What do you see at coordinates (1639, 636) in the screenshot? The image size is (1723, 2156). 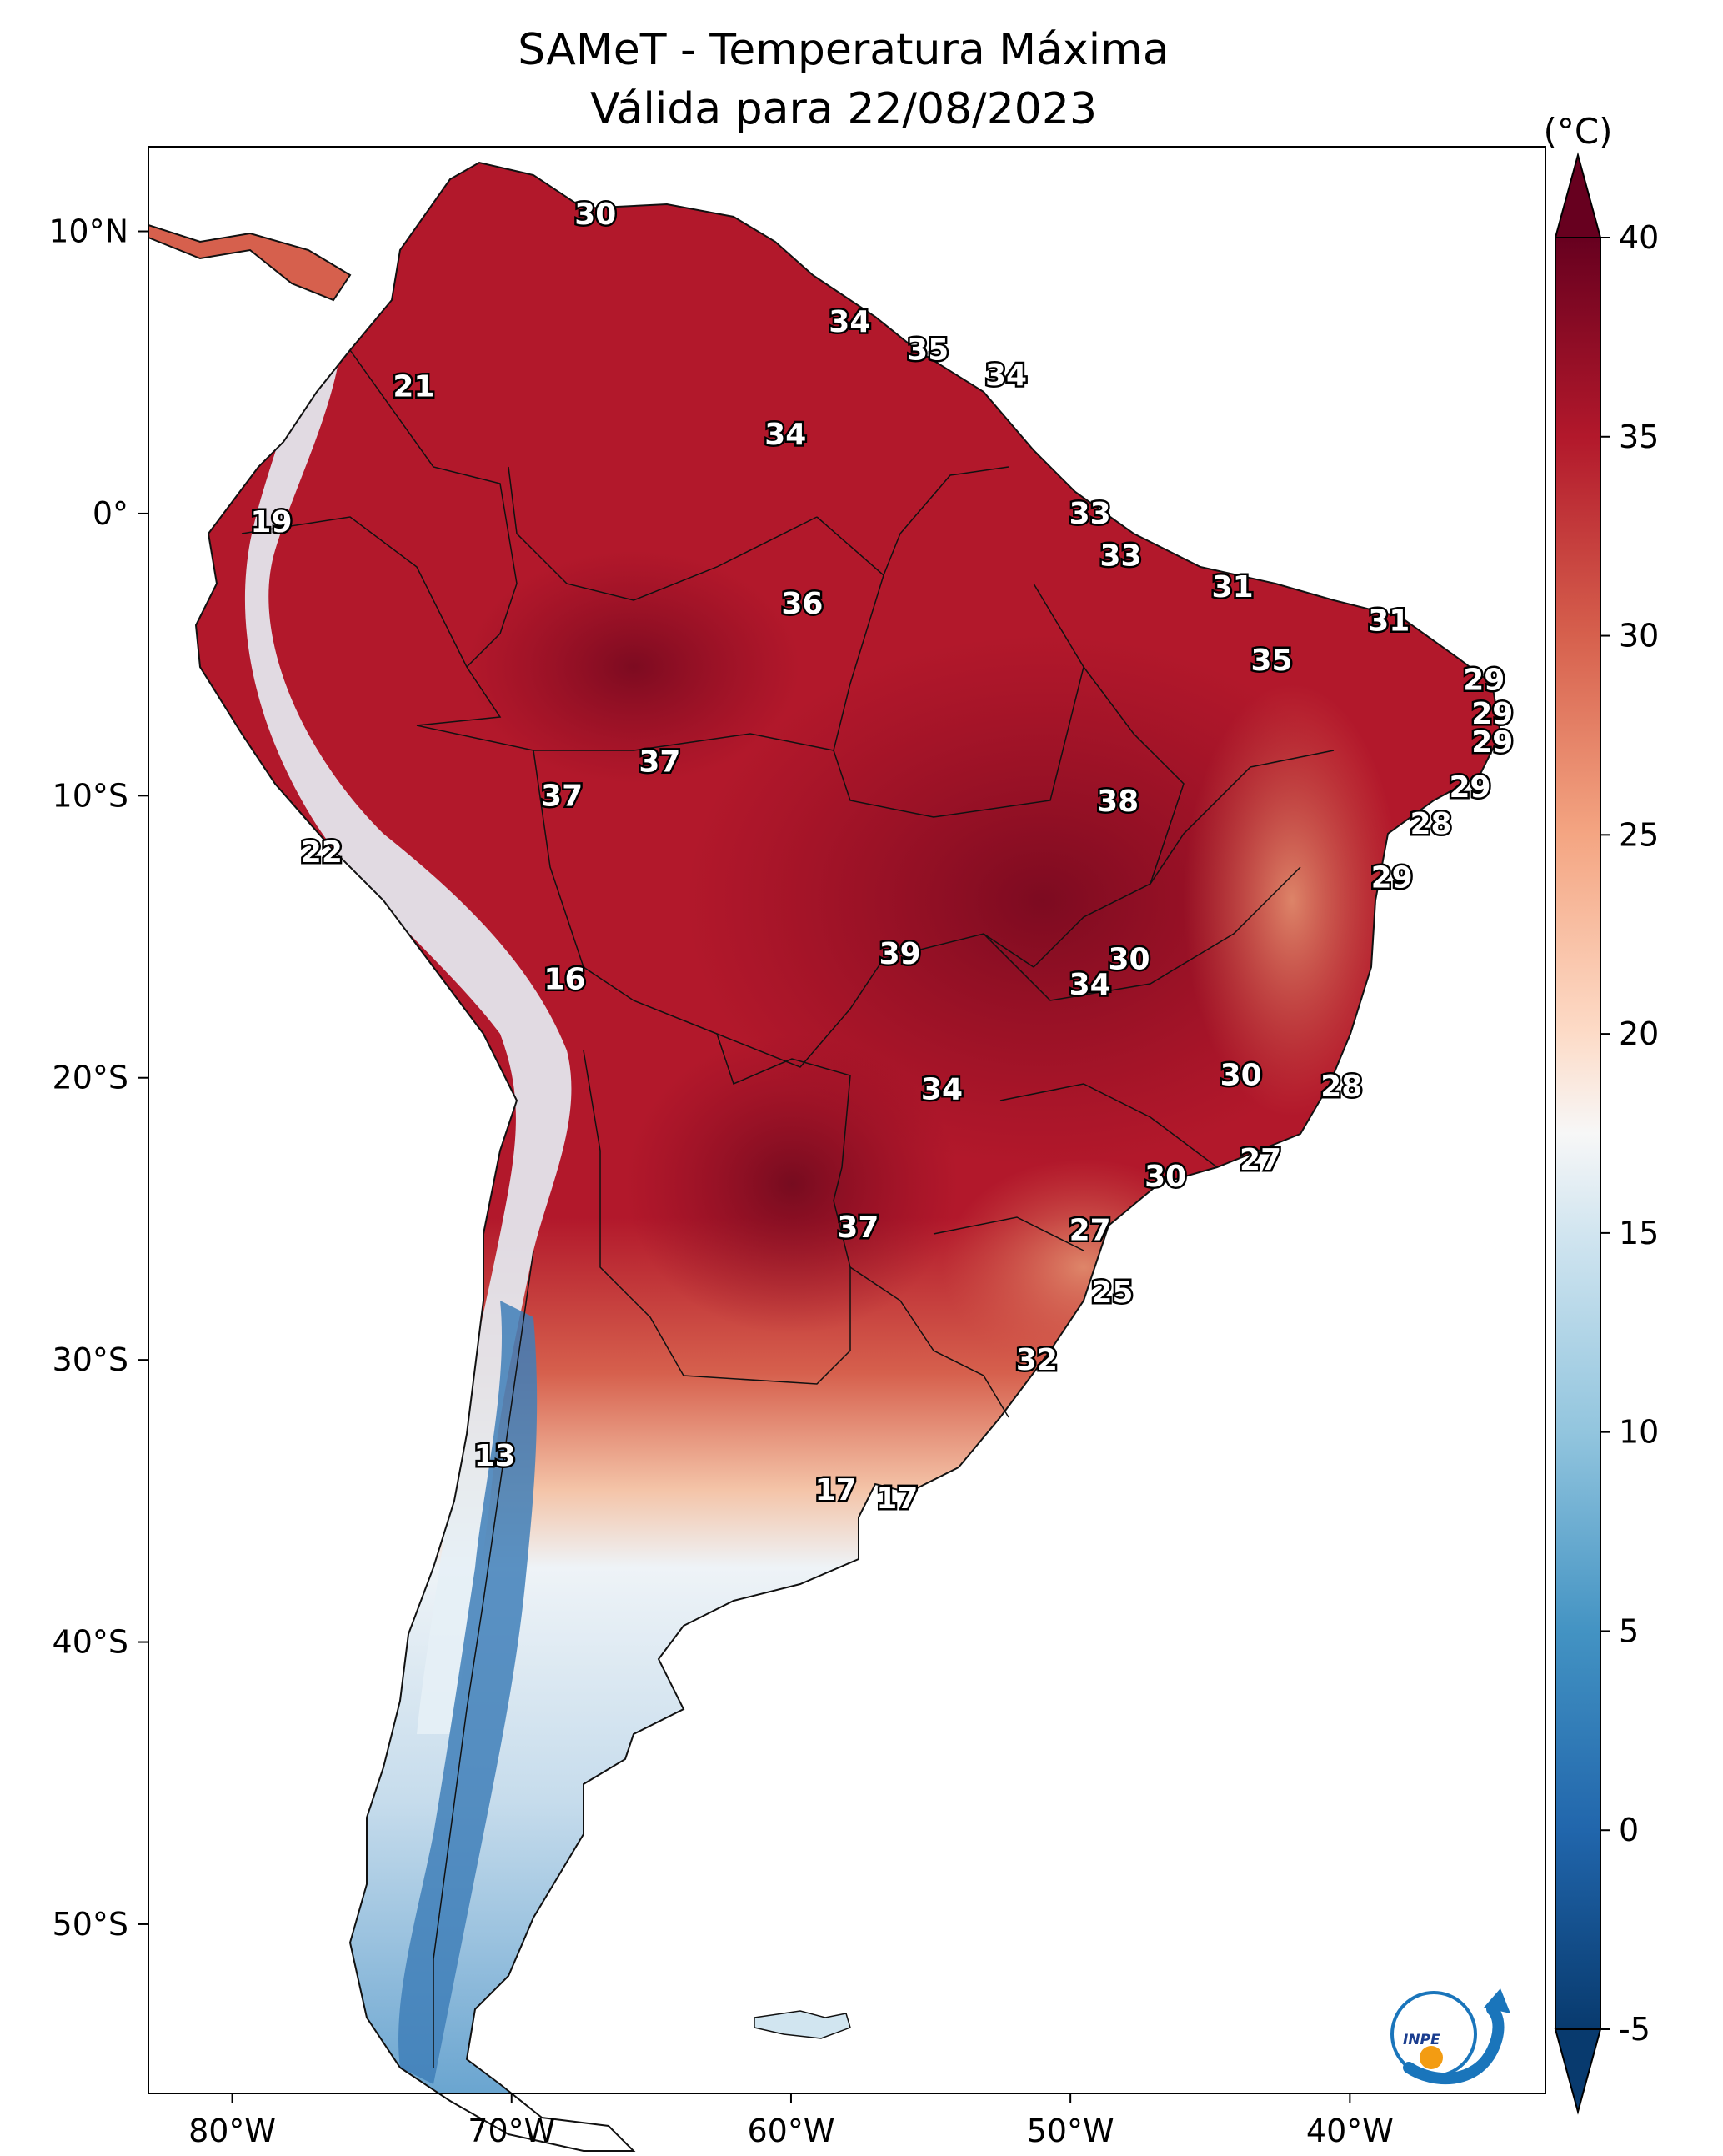 I see `colorbar-tick-label: 30` at bounding box center [1639, 636].